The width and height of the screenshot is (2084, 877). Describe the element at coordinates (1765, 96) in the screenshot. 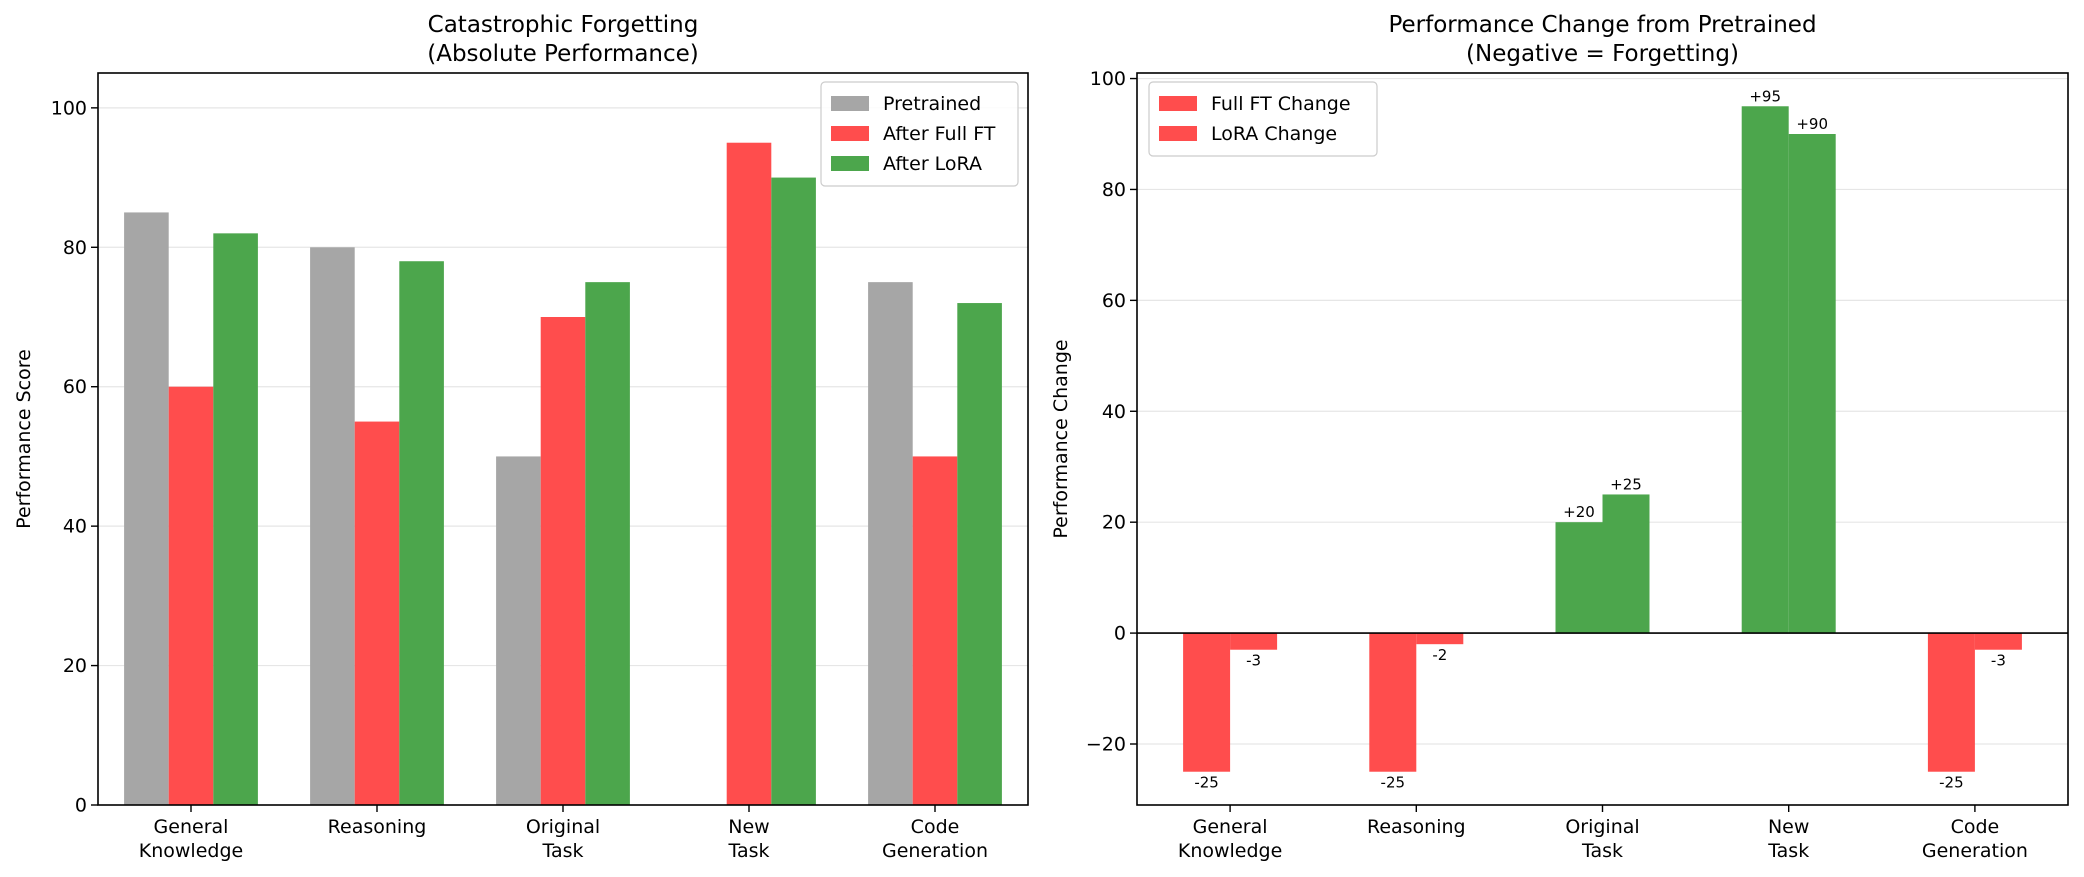

I see `data-label: +95` at that location.